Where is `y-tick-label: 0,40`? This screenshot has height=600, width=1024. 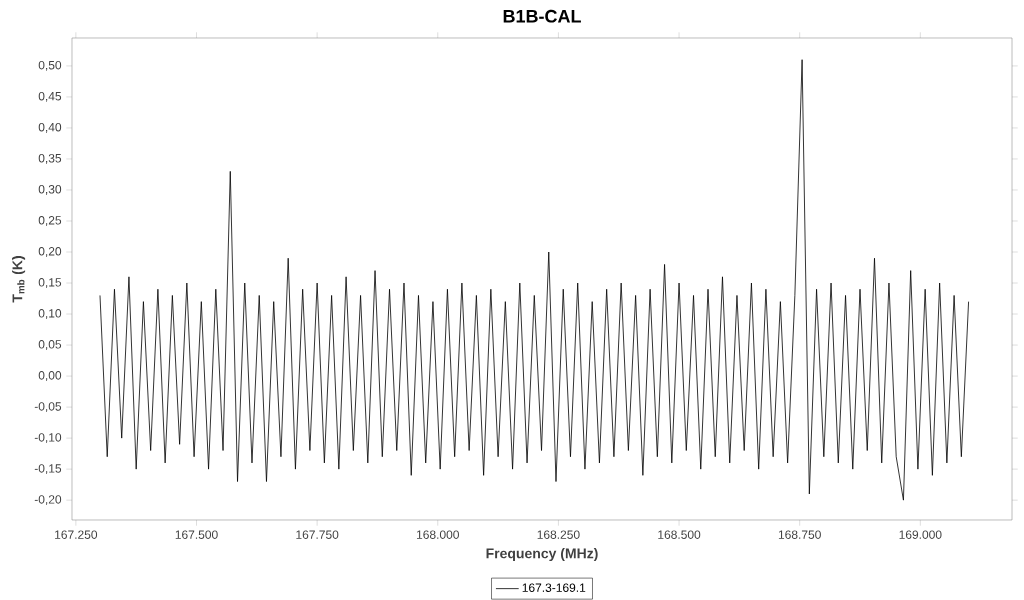
y-tick-label: 0,40 is located at coordinates (50, 127).